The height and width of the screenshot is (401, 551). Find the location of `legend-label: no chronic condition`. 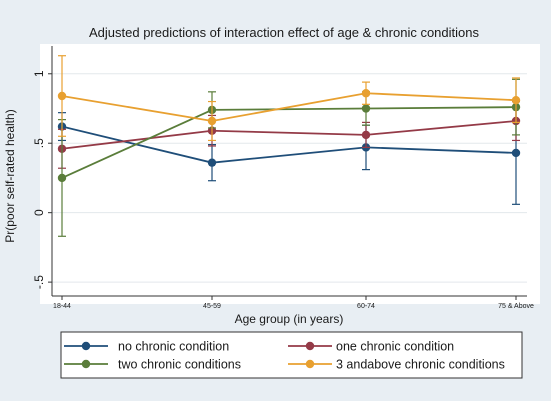

legend-label: no chronic condition is located at coordinates (173, 347).